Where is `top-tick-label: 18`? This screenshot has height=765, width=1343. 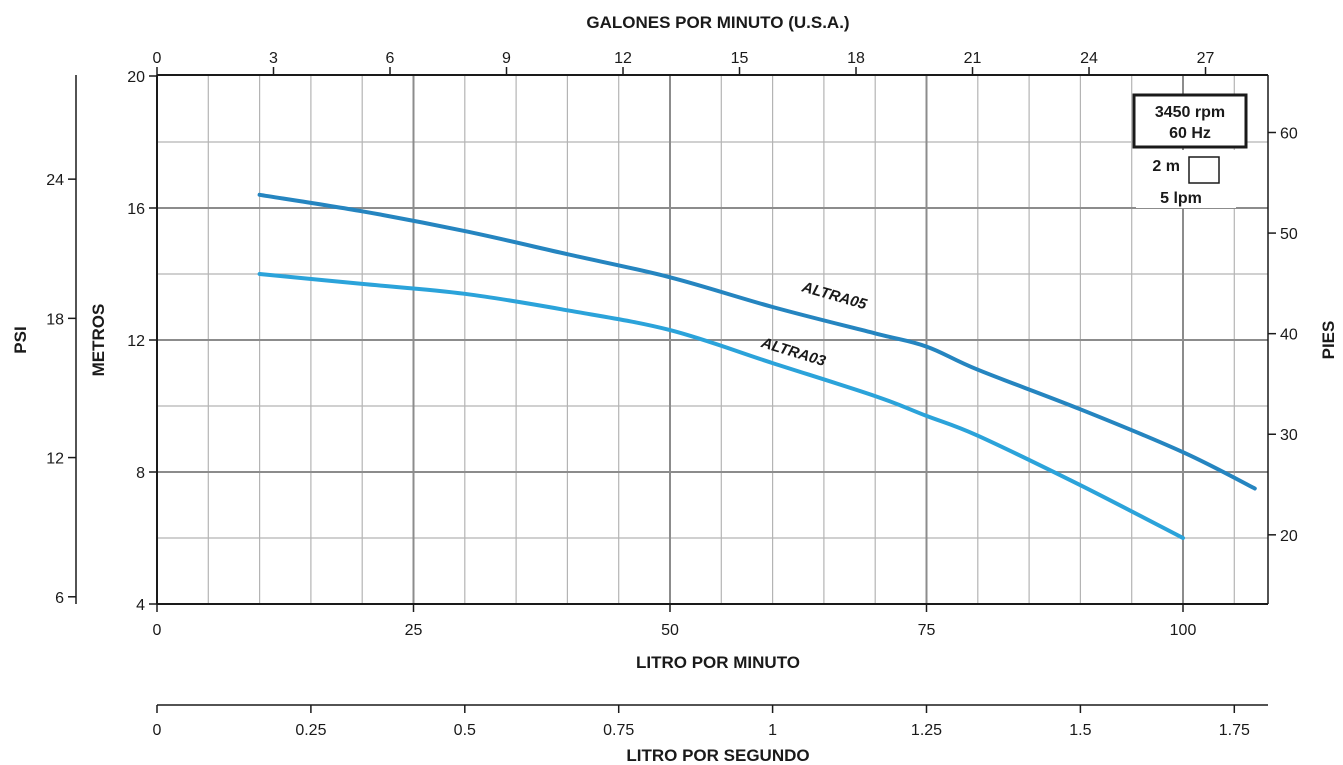 top-tick-label: 18 is located at coordinates (856, 58).